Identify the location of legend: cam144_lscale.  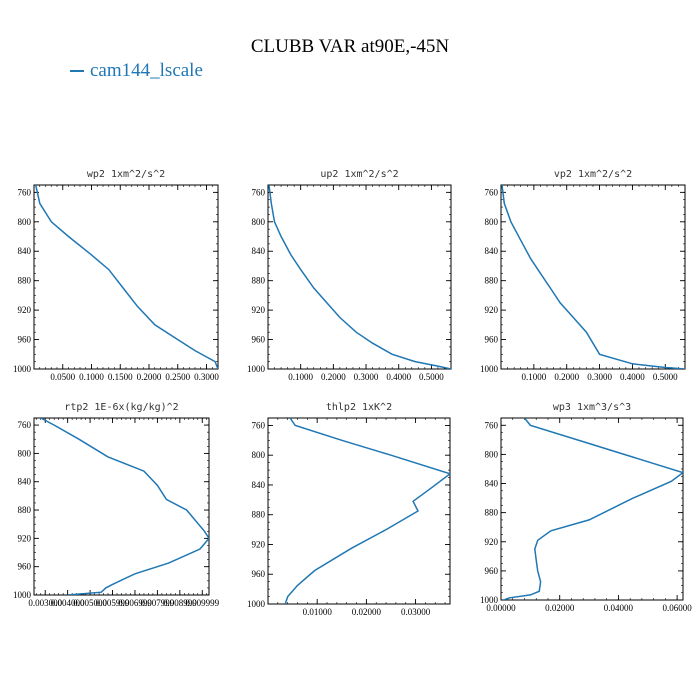
(136, 71).